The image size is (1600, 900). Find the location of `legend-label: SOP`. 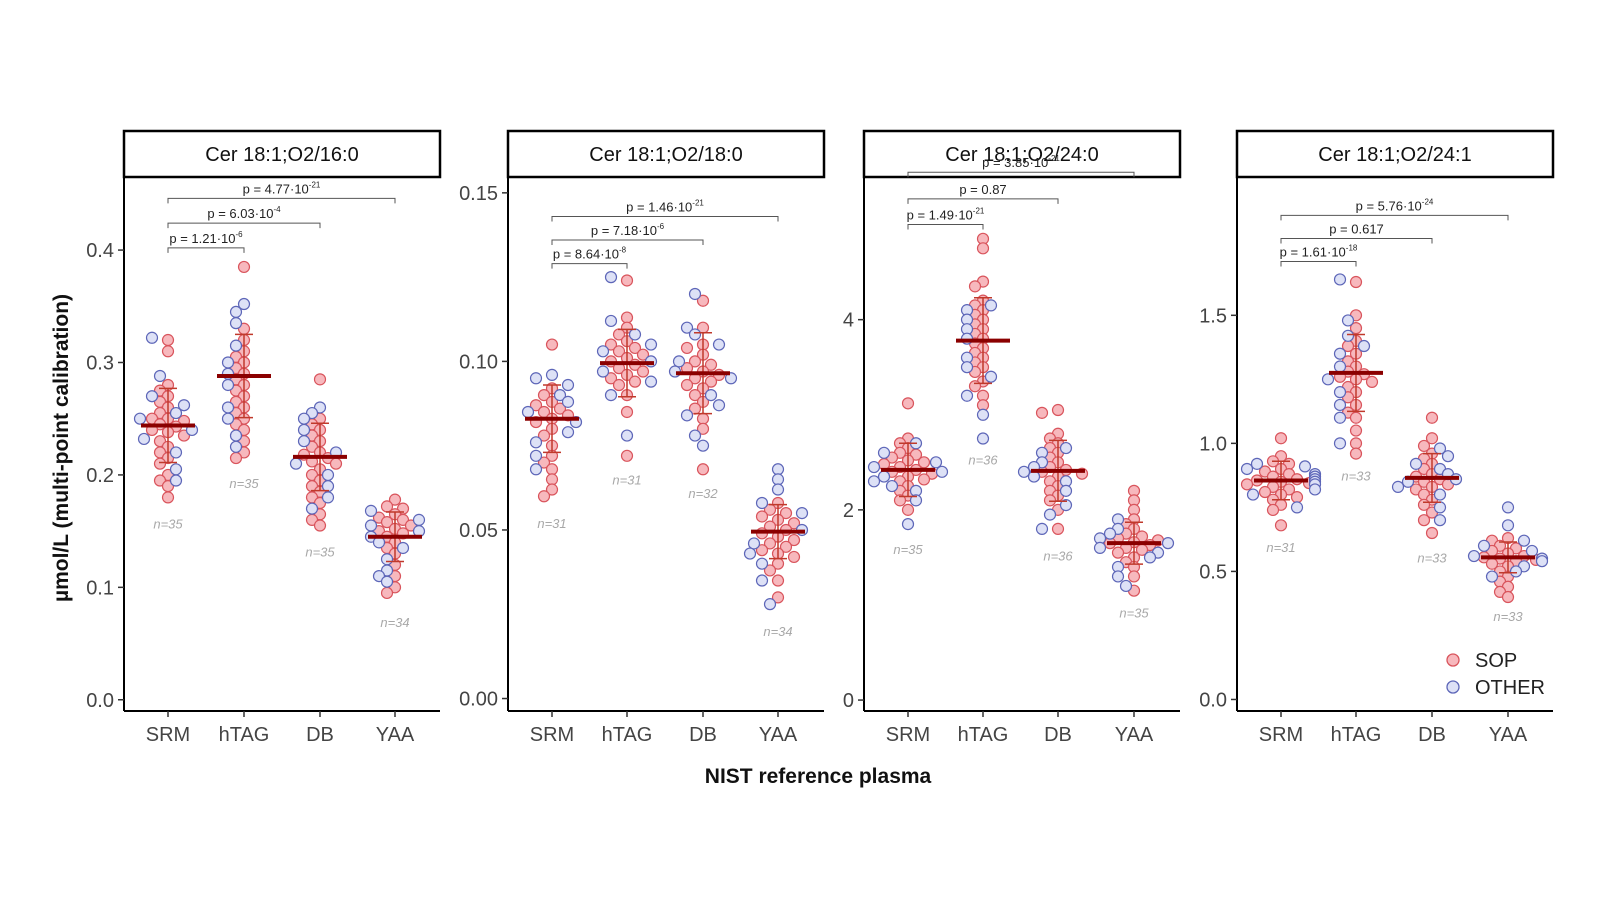

legend-label: SOP is located at coordinates (1496, 661).